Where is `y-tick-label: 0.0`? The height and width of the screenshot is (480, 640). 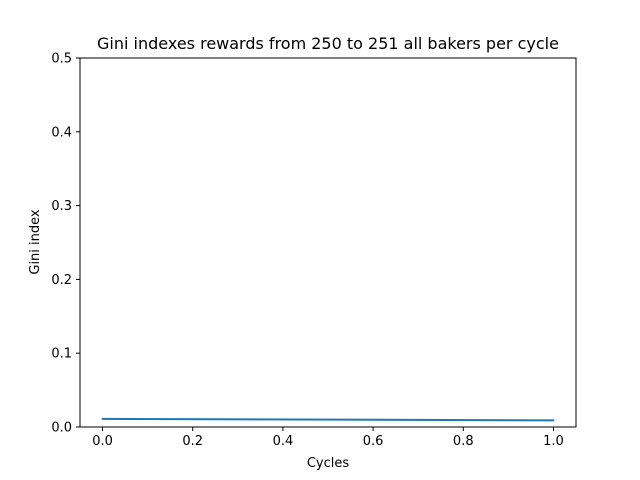
y-tick-label: 0.0 is located at coordinates (61, 428).